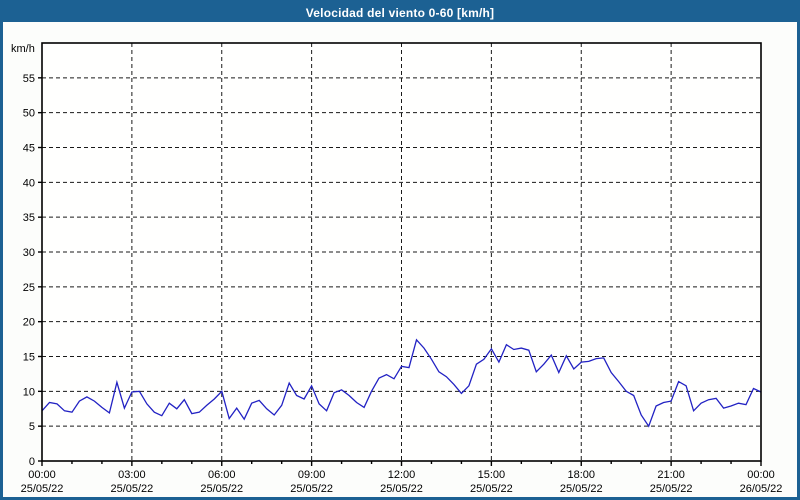 The width and height of the screenshot is (800, 500). Describe the element at coordinates (29, 253) in the screenshot. I see `y-tick-label-30: 30` at that location.